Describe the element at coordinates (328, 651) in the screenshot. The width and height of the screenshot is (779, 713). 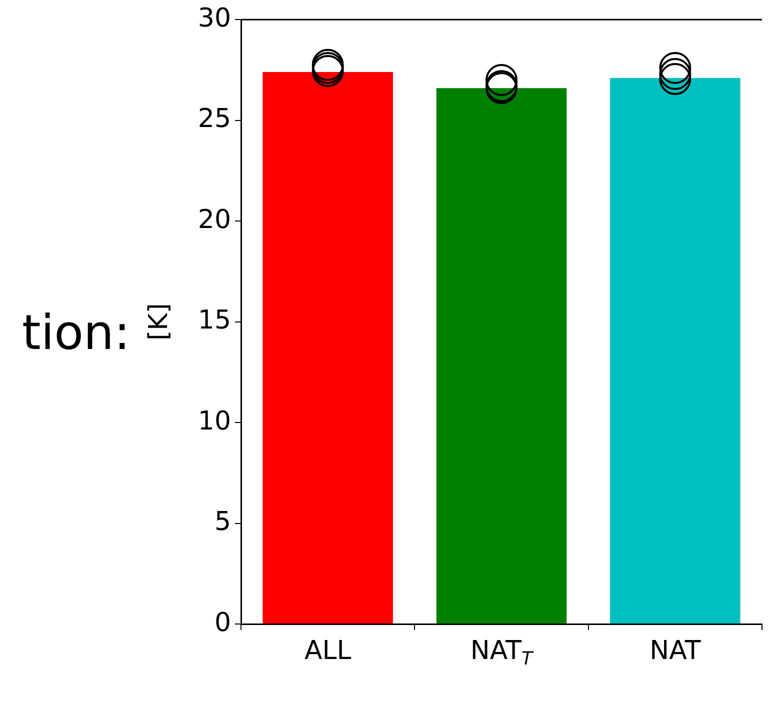
I see `x-tick-label: ALL` at that location.